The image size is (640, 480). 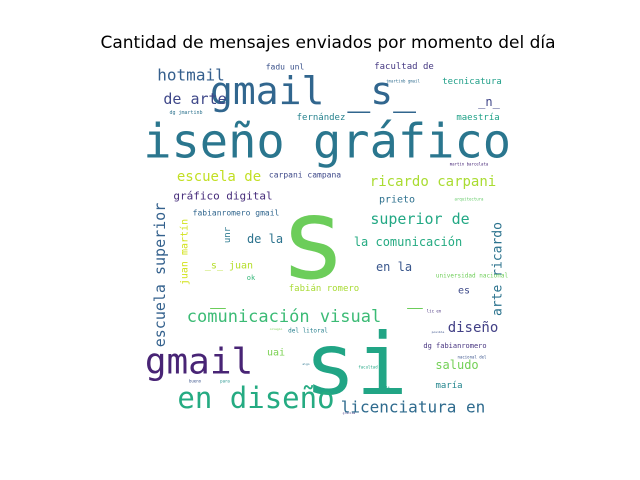 What do you see at coordinates (326, 142) in the screenshot?
I see `word-2: diseño gráfico` at bounding box center [326, 142].